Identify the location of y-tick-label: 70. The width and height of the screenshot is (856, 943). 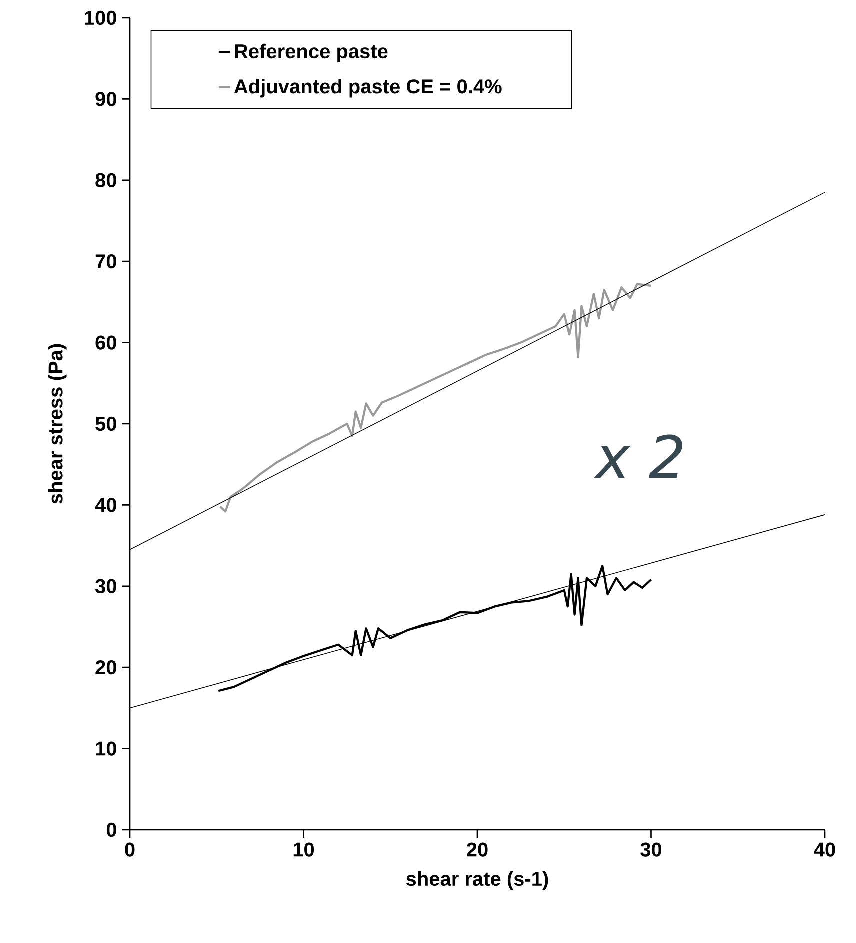
(106, 261).